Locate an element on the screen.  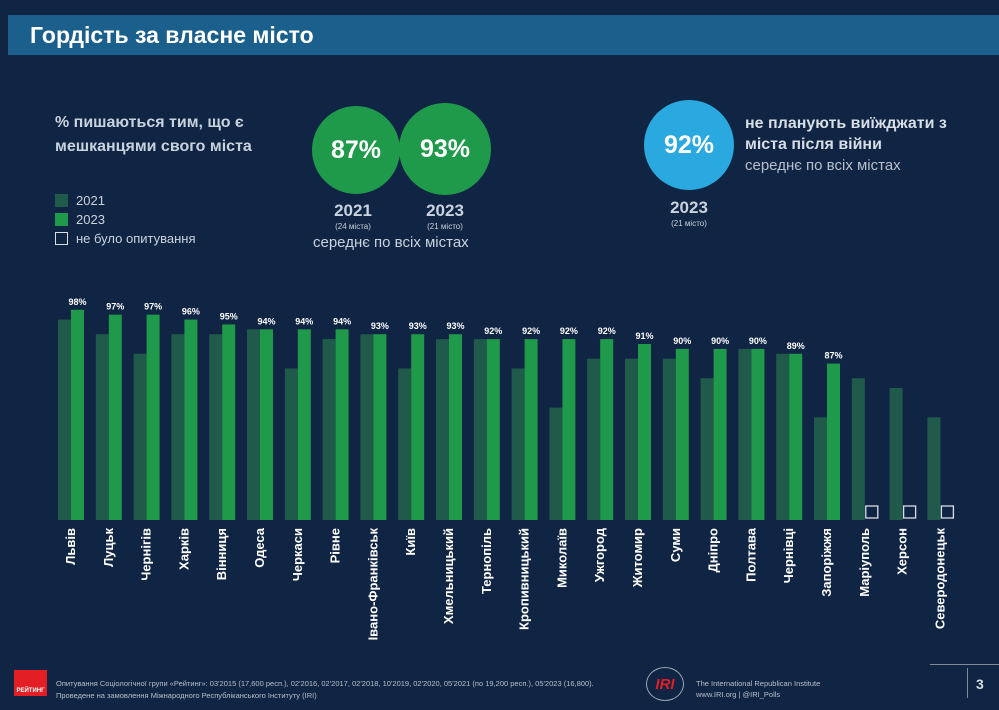
iri-logo: IRI is located at coordinates (665, 684).